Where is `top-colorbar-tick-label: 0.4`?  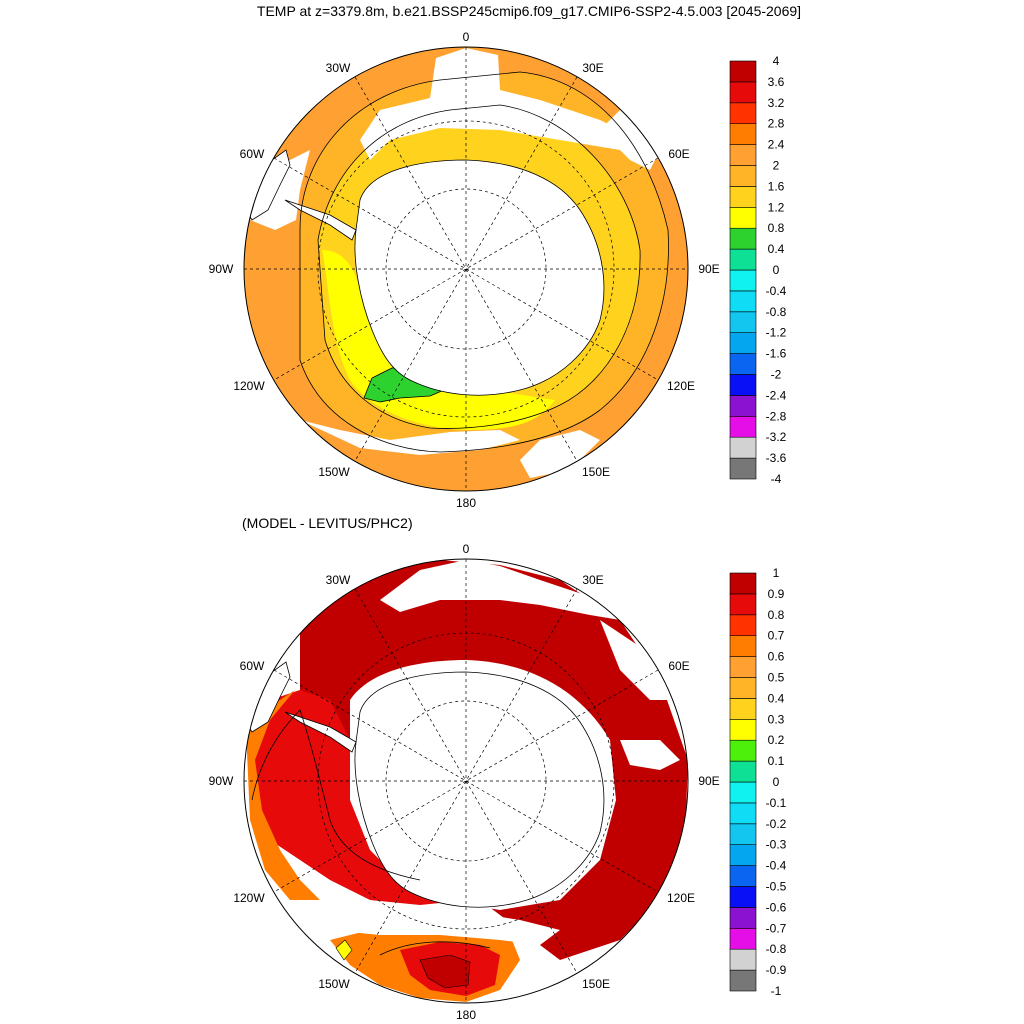 top-colorbar-tick-label: 0.4 is located at coordinates (776, 249).